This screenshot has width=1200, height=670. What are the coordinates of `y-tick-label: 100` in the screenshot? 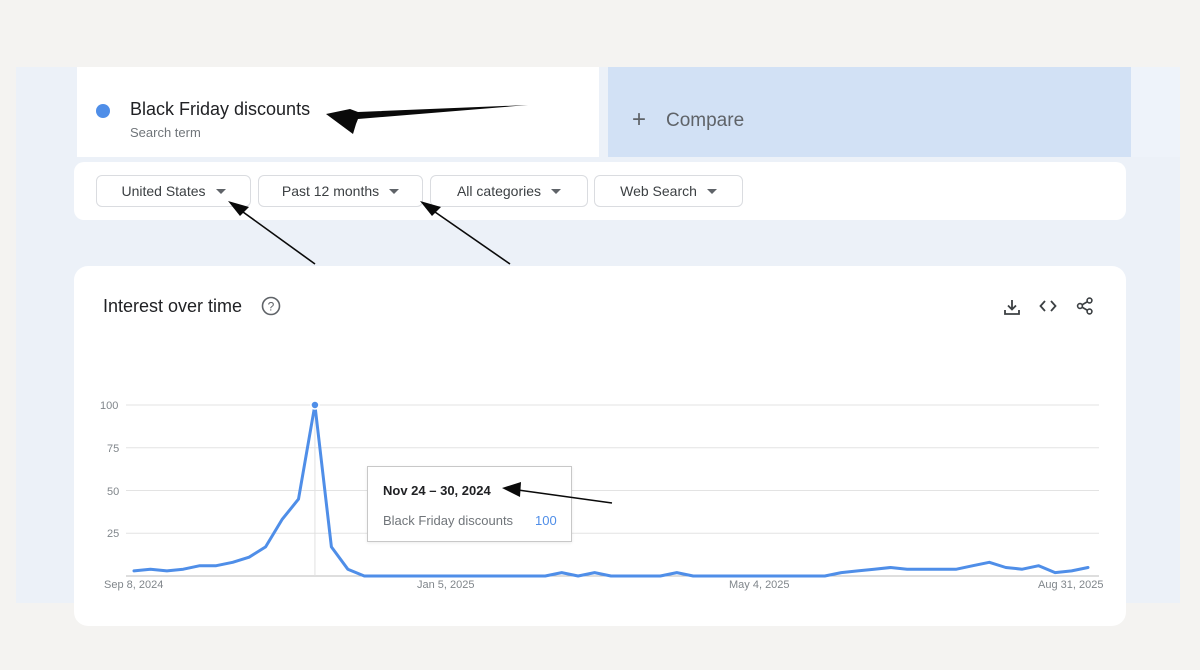 It's located at (109, 406).